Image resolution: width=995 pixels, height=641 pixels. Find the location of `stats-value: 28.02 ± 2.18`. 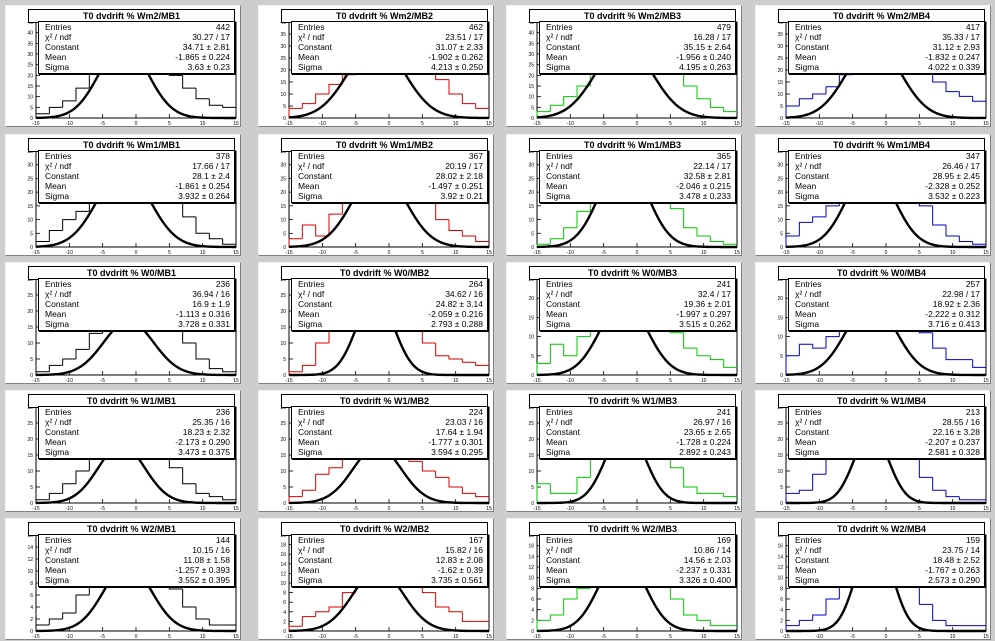

stats-value: 28.02 ± 2.18 is located at coordinates (459, 176).